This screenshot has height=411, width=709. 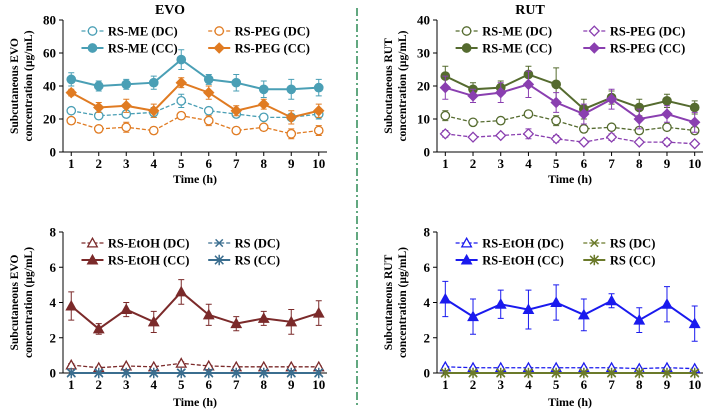 I want to click on x-tick-label: 8, so click(x=264, y=163).